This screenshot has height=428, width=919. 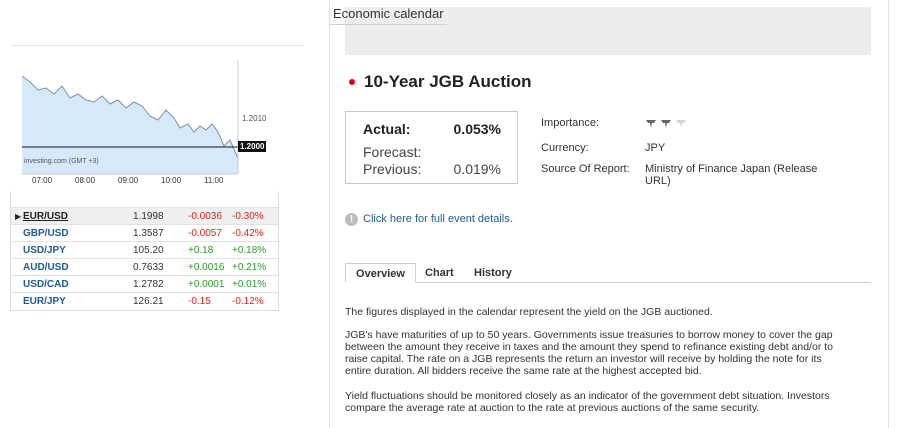 I want to click on currency-value: JPY, so click(x=655, y=148).